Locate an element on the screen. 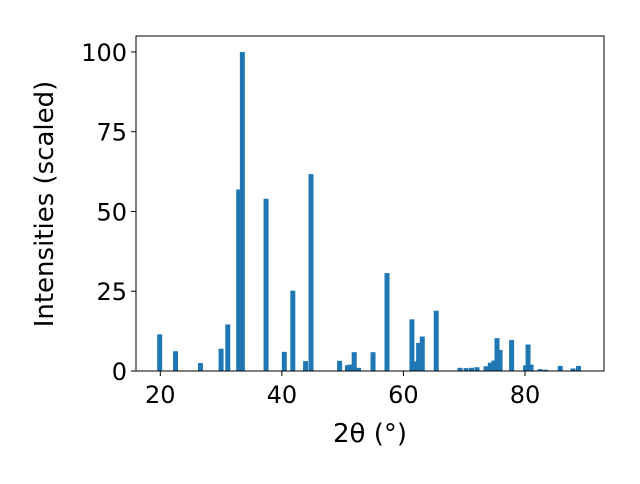 Image resolution: width=640 pixels, height=484 pixels. x-axis-label: 2θ (°) is located at coordinates (370, 434).